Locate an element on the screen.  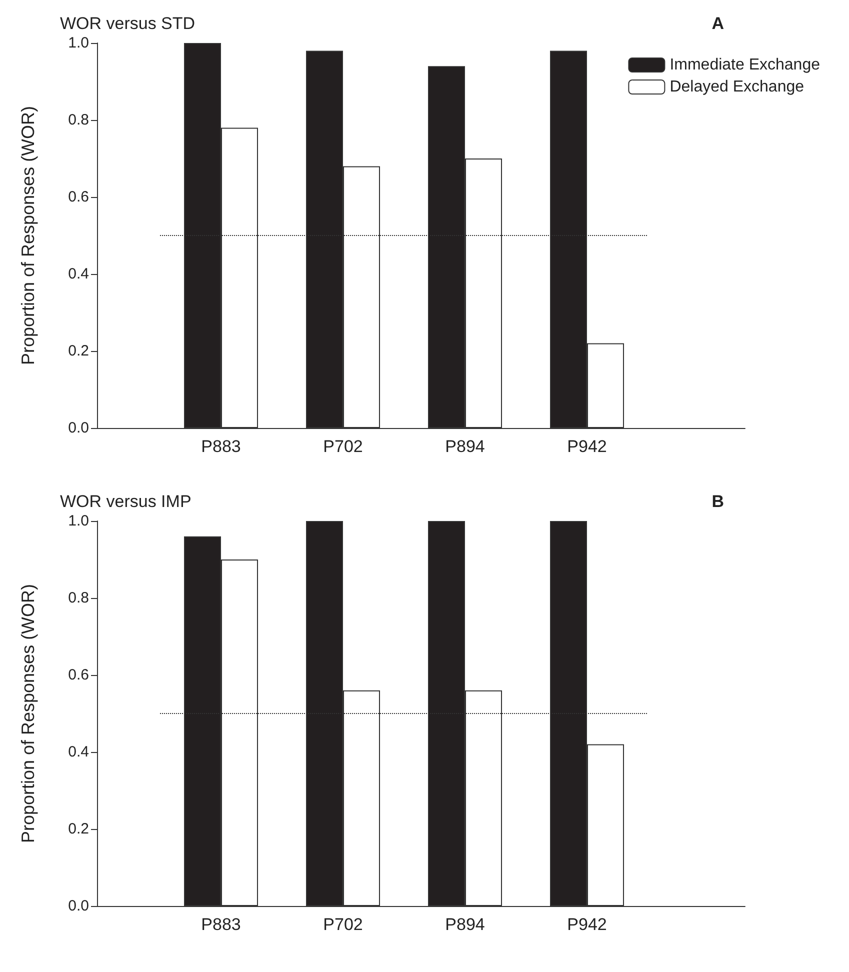
chart-title: WOR versus STD is located at coordinates (128, 23).